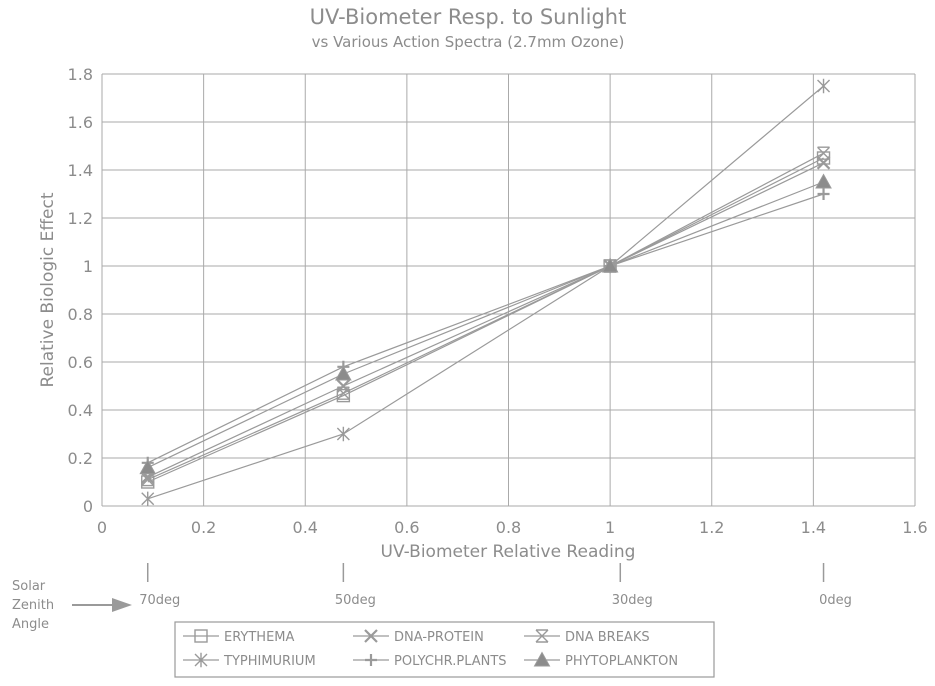 The width and height of the screenshot is (935, 686). What do you see at coordinates (468, 42) in the screenshot?
I see `chart-subtitle: vs Various Action Spectra (2.7mm Ozone)` at bounding box center [468, 42].